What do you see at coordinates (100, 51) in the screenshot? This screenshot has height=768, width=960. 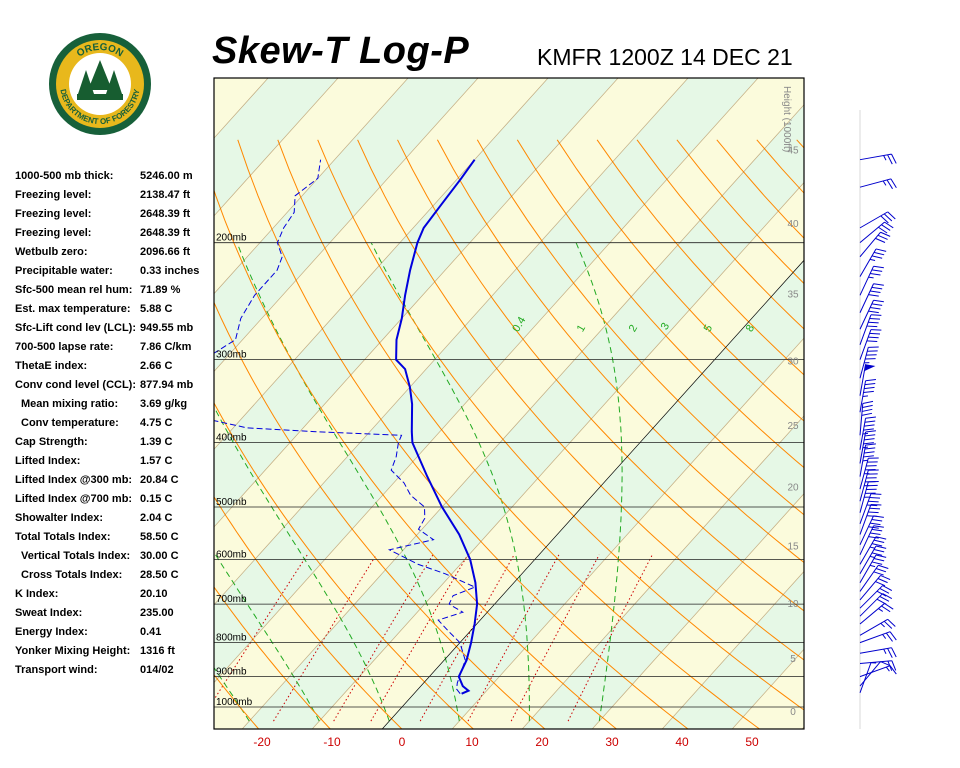 I see `logo-top-text: OREGON` at bounding box center [100, 51].